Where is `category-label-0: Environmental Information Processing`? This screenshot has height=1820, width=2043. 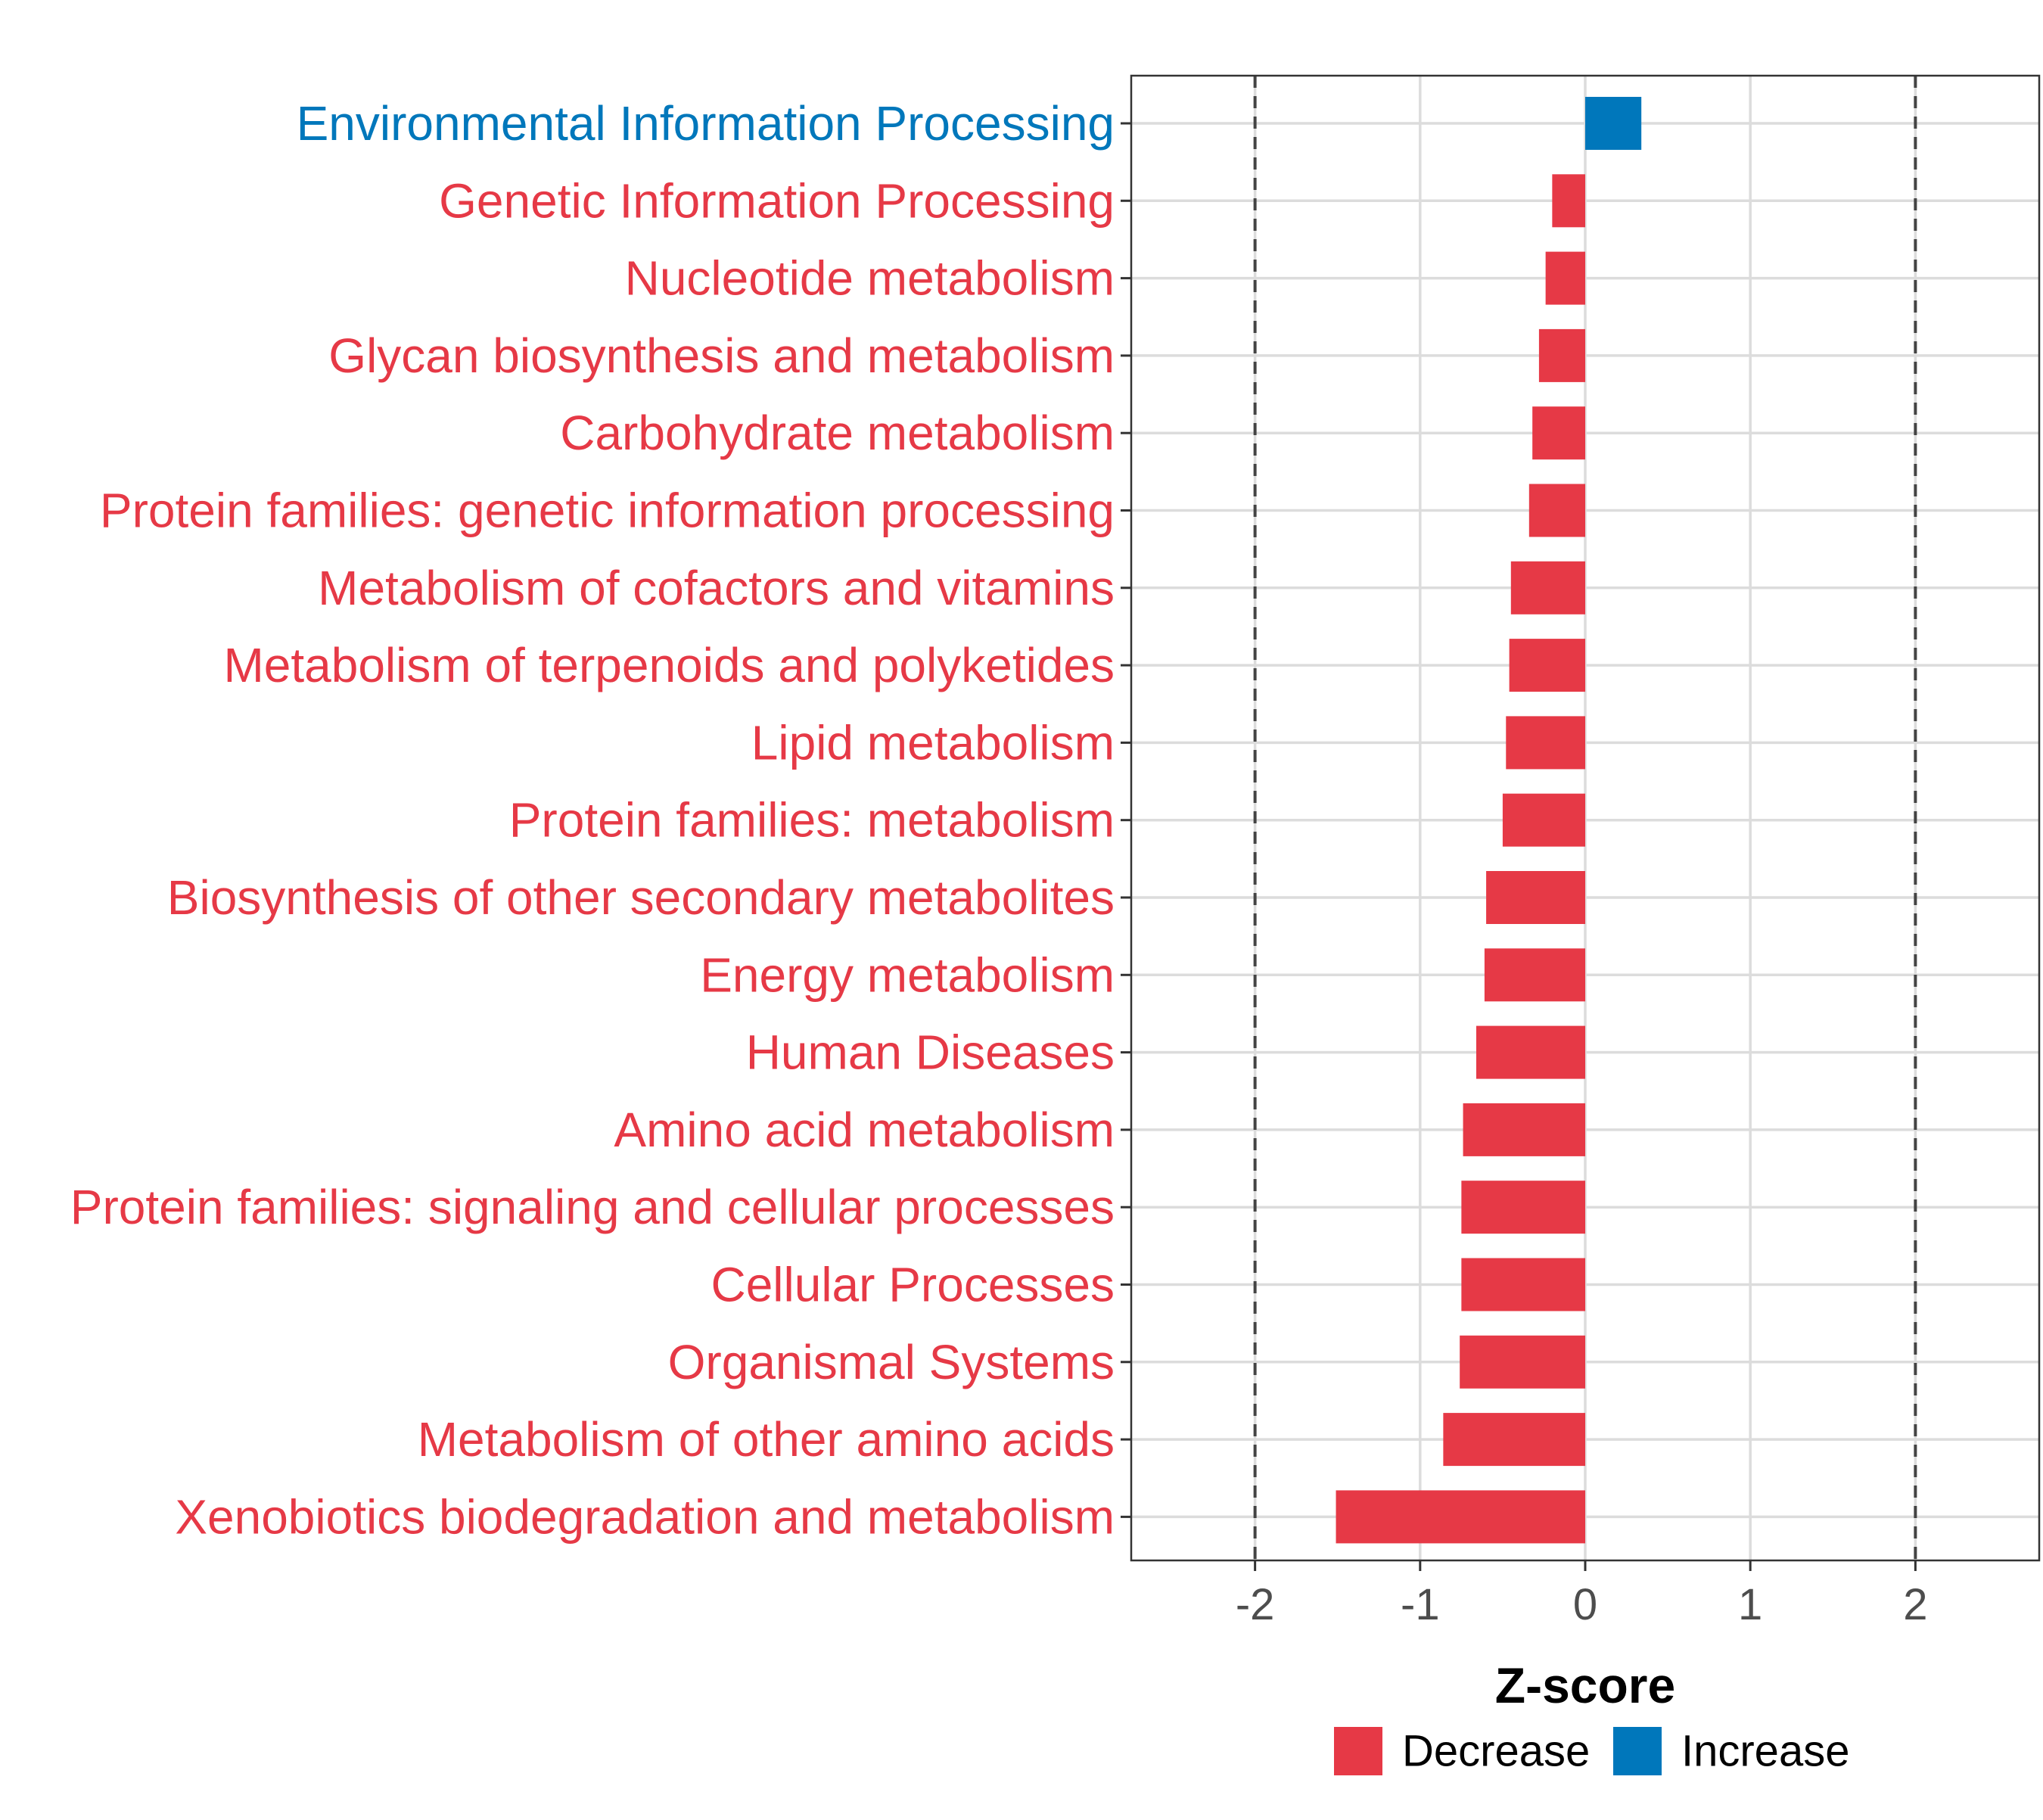 category-label-0: Environmental Information Processing is located at coordinates (706, 123).